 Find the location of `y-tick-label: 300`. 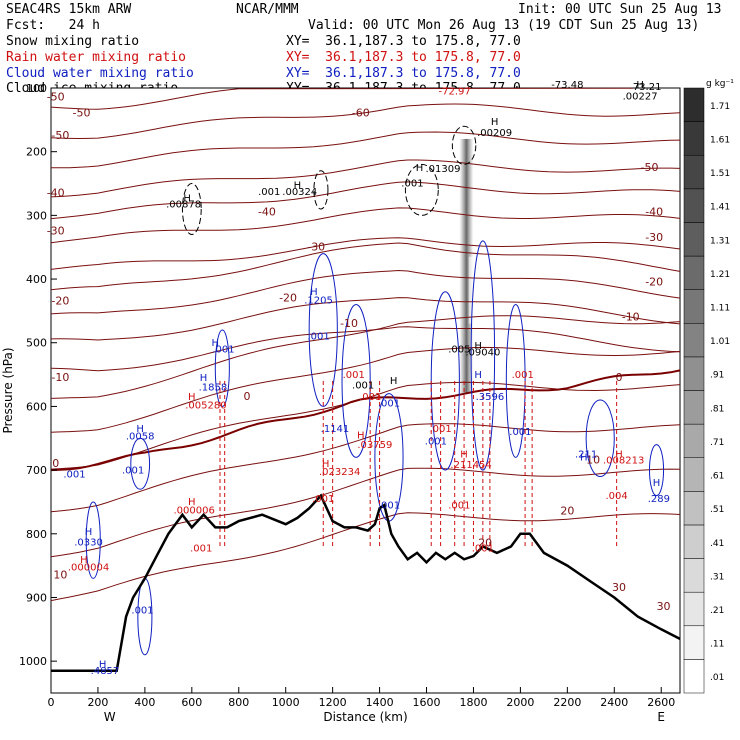

y-tick-label: 300 is located at coordinates (36, 215).